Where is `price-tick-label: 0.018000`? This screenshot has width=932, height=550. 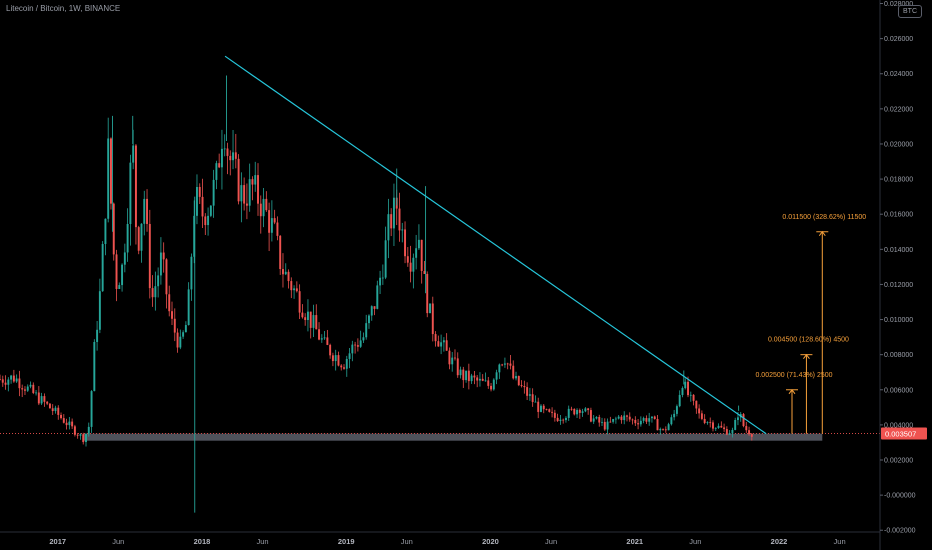
price-tick-label: 0.018000 is located at coordinates (898, 180).